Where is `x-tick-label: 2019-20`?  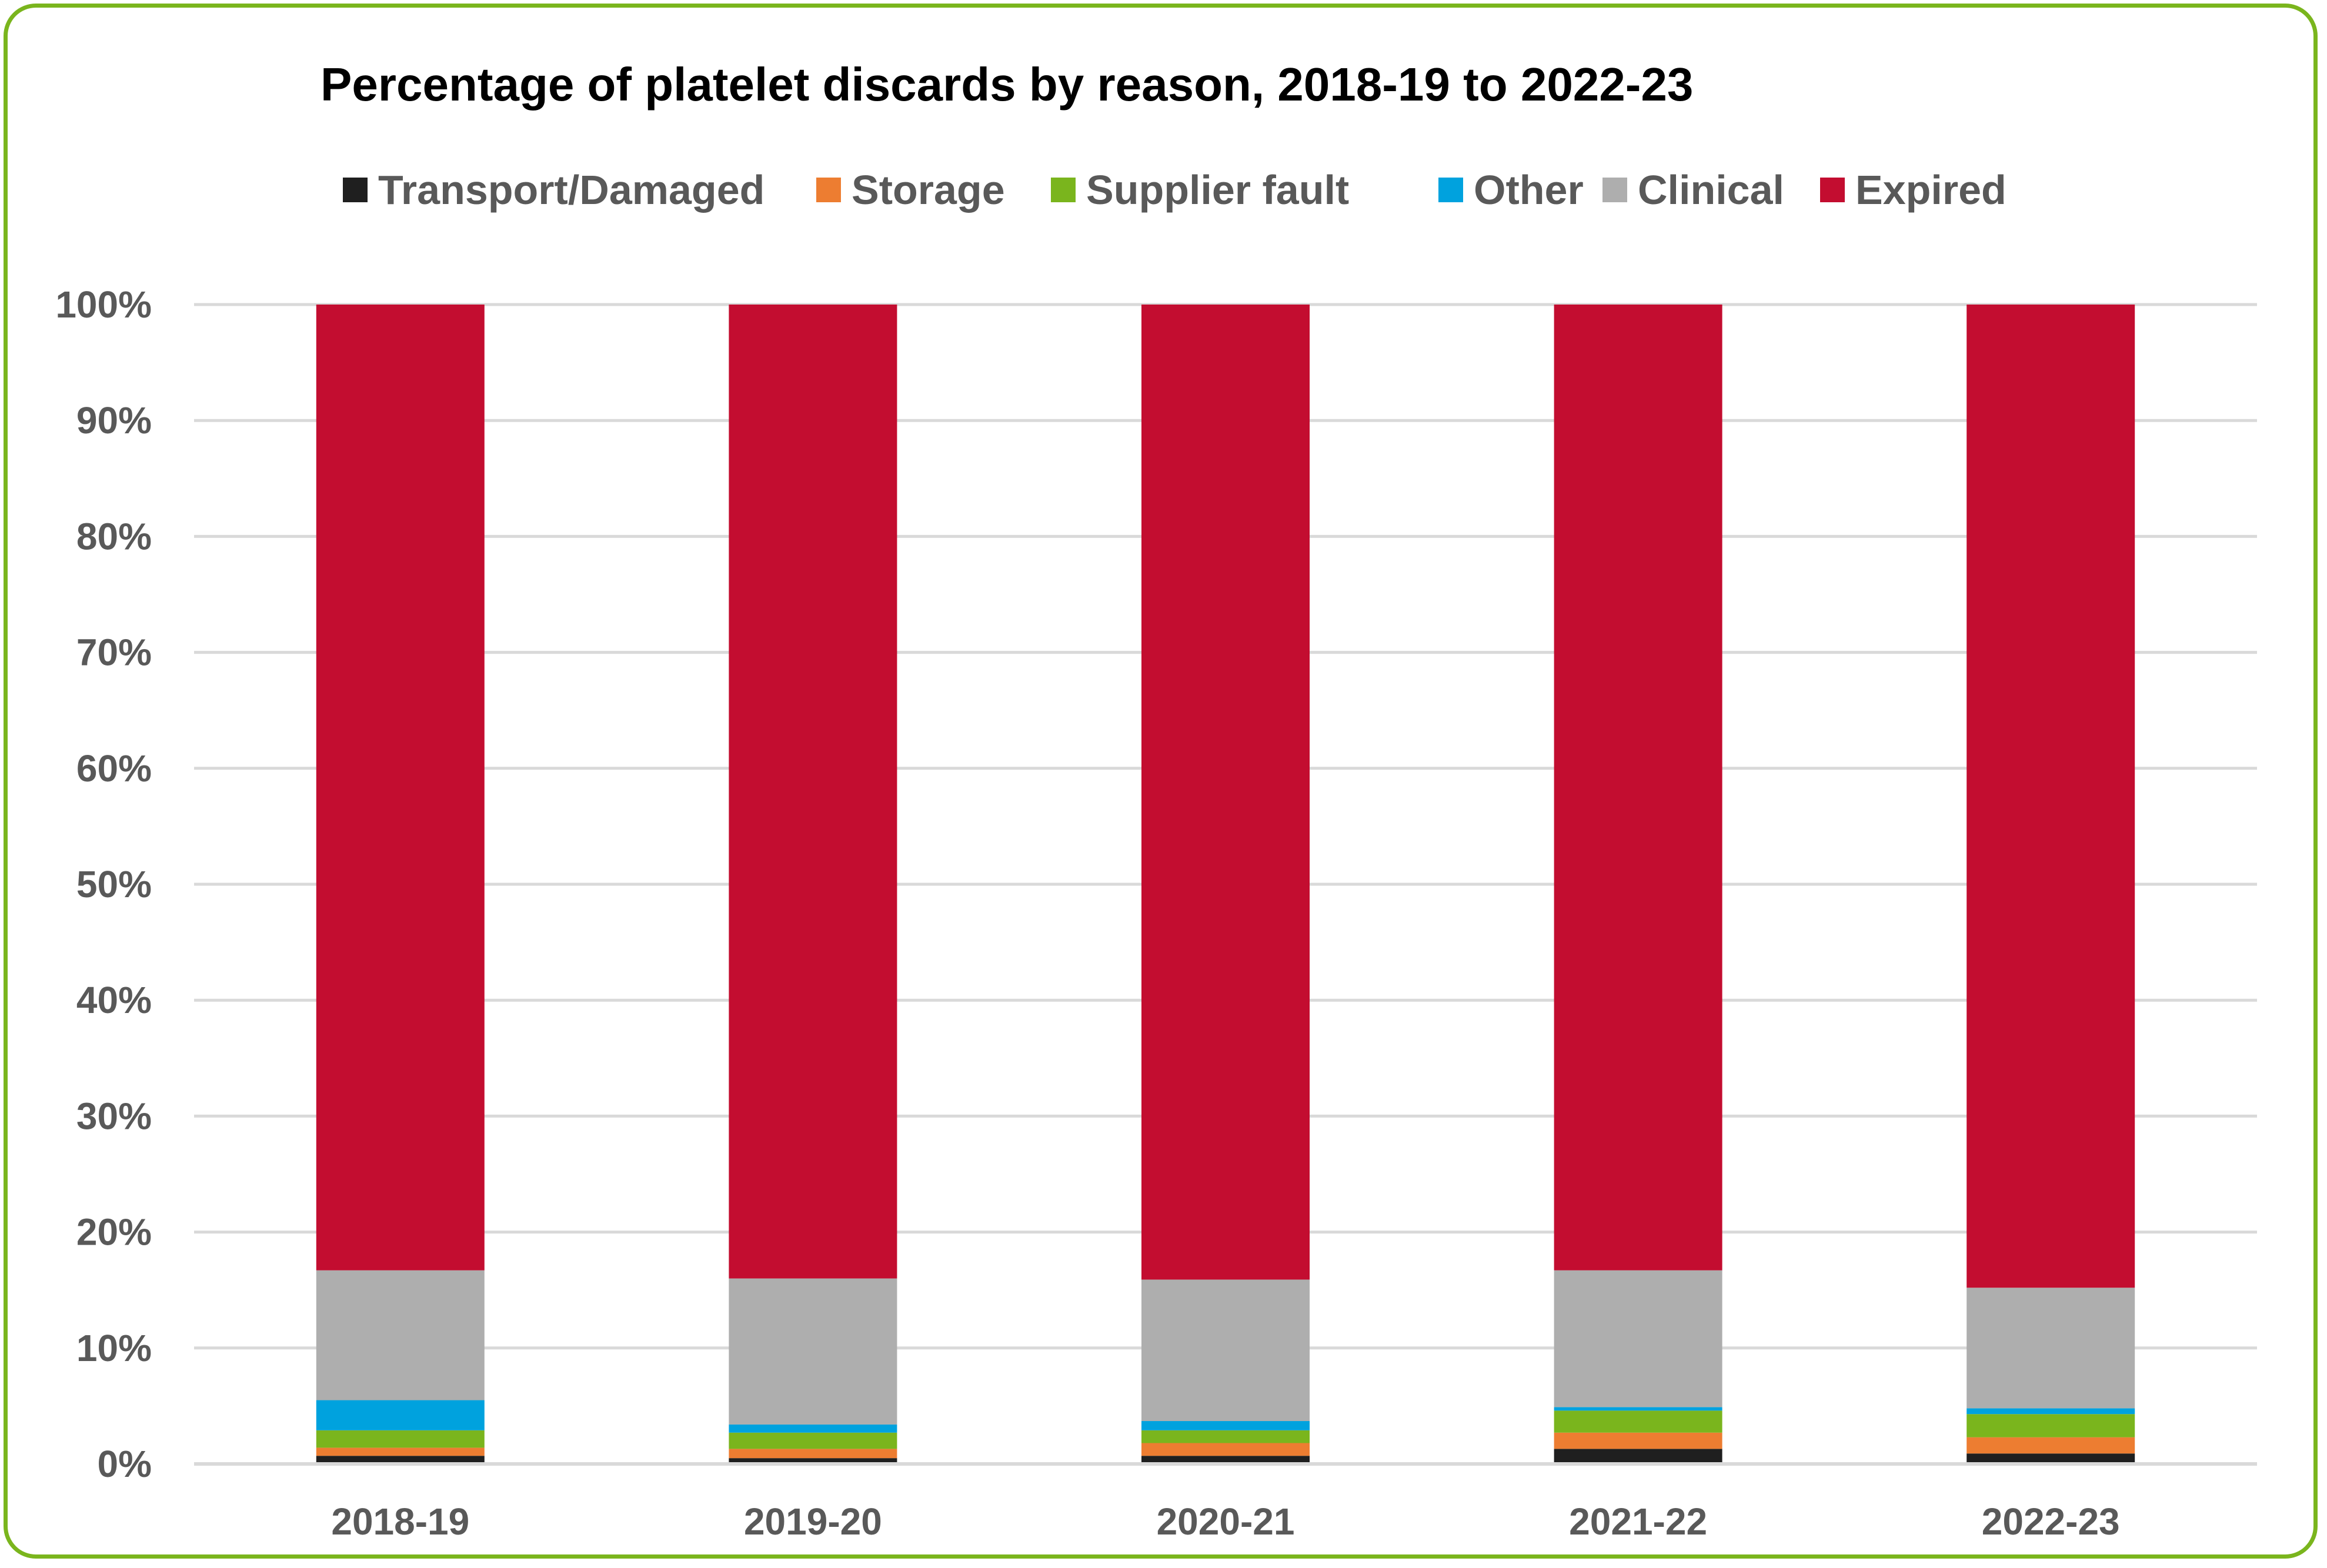
x-tick-label: 2019-20 is located at coordinates (813, 1521).